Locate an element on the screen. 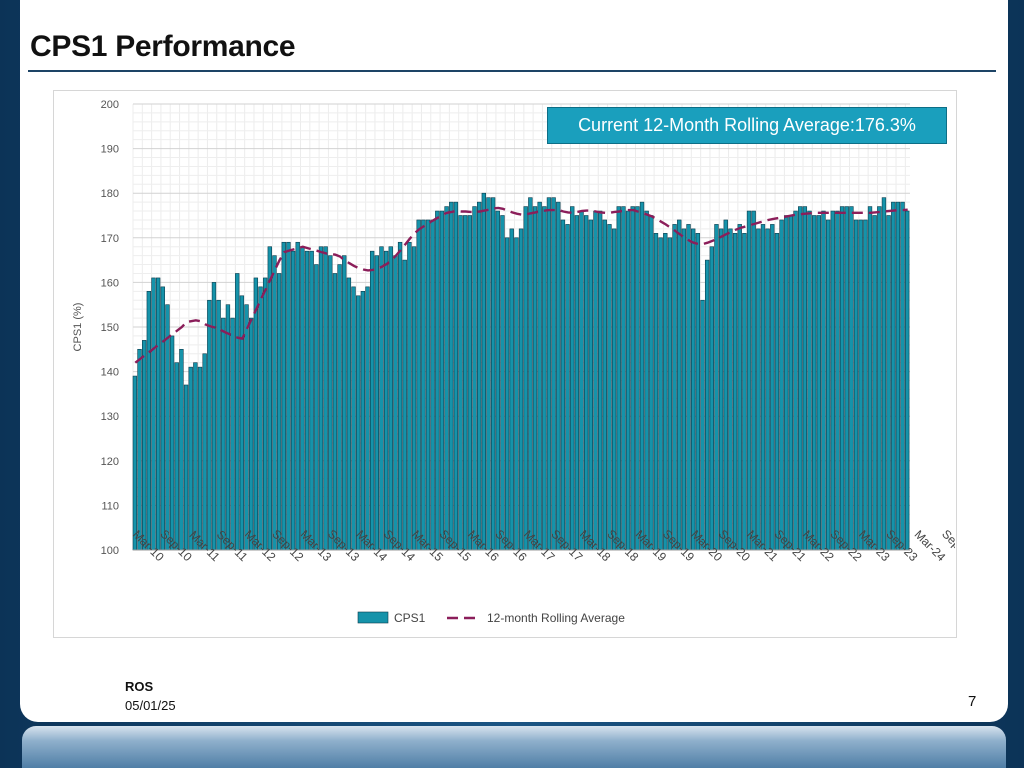 The width and height of the screenshot is (1024, 768). footer-organization: ROS is located at coordinates (139, 686).